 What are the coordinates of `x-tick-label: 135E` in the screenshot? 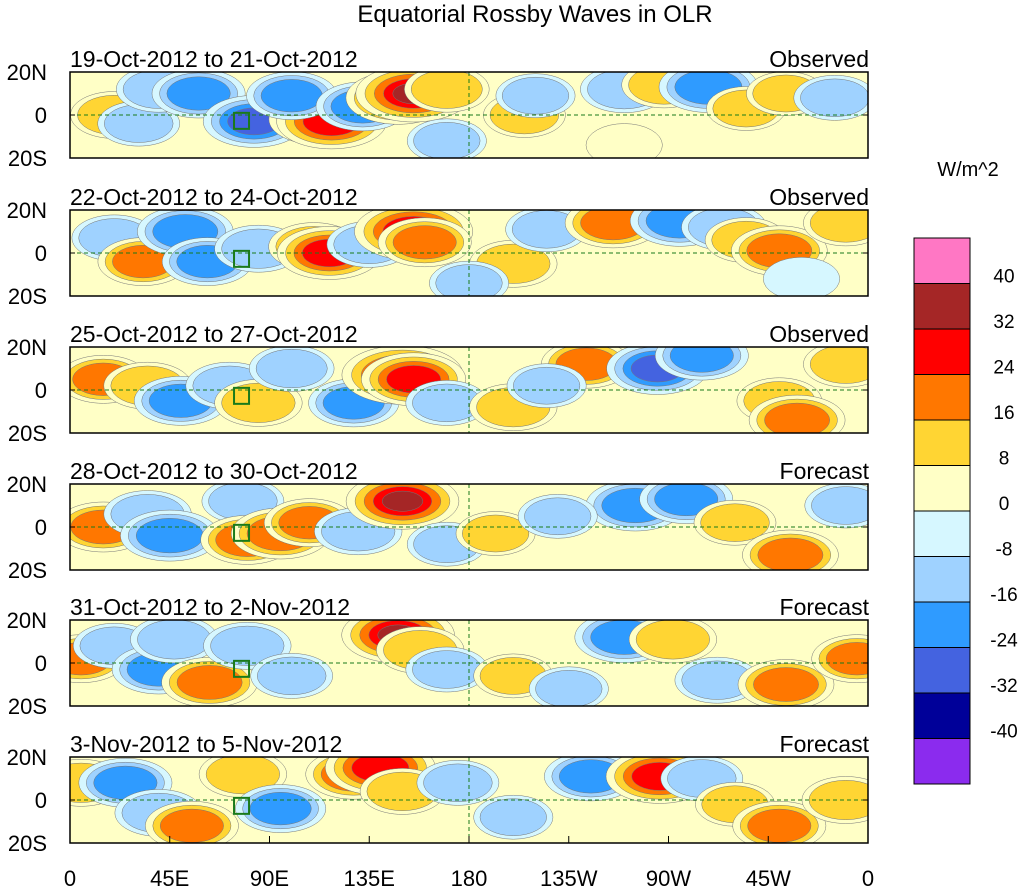 It's located at (369, 878).